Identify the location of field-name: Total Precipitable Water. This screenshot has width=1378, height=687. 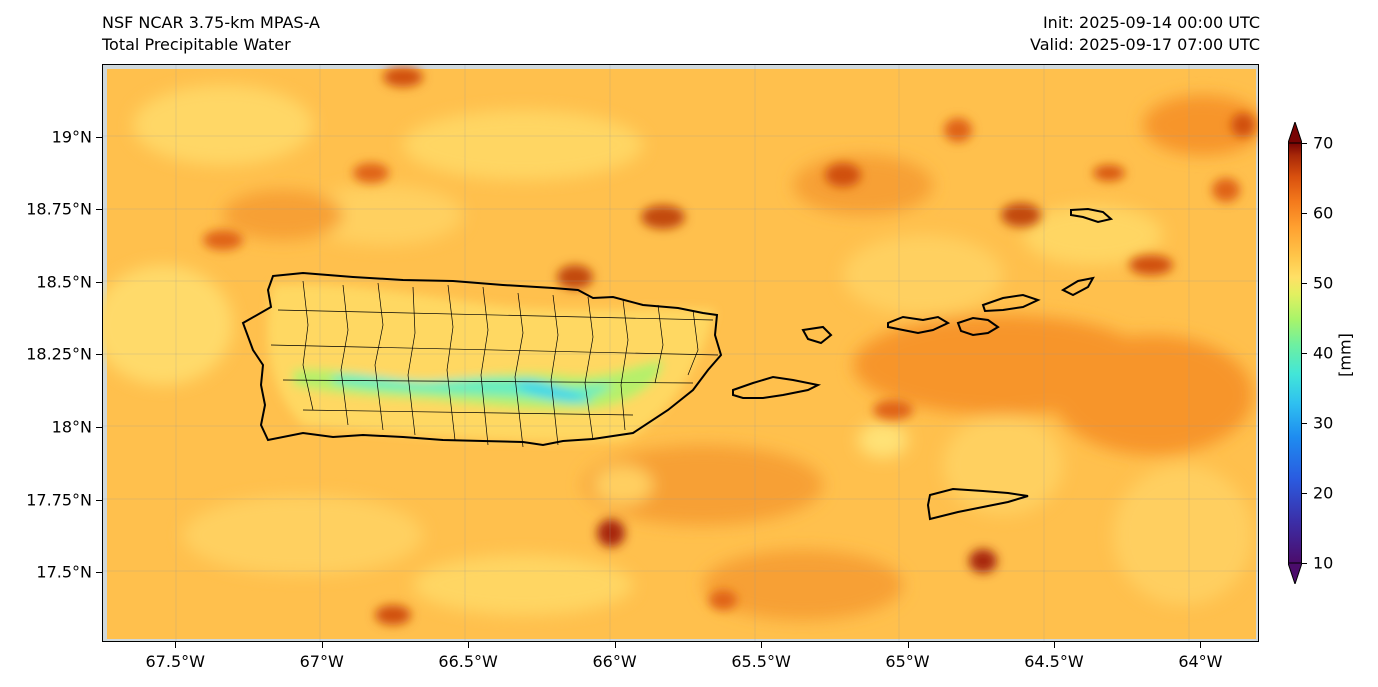
(196, 44).